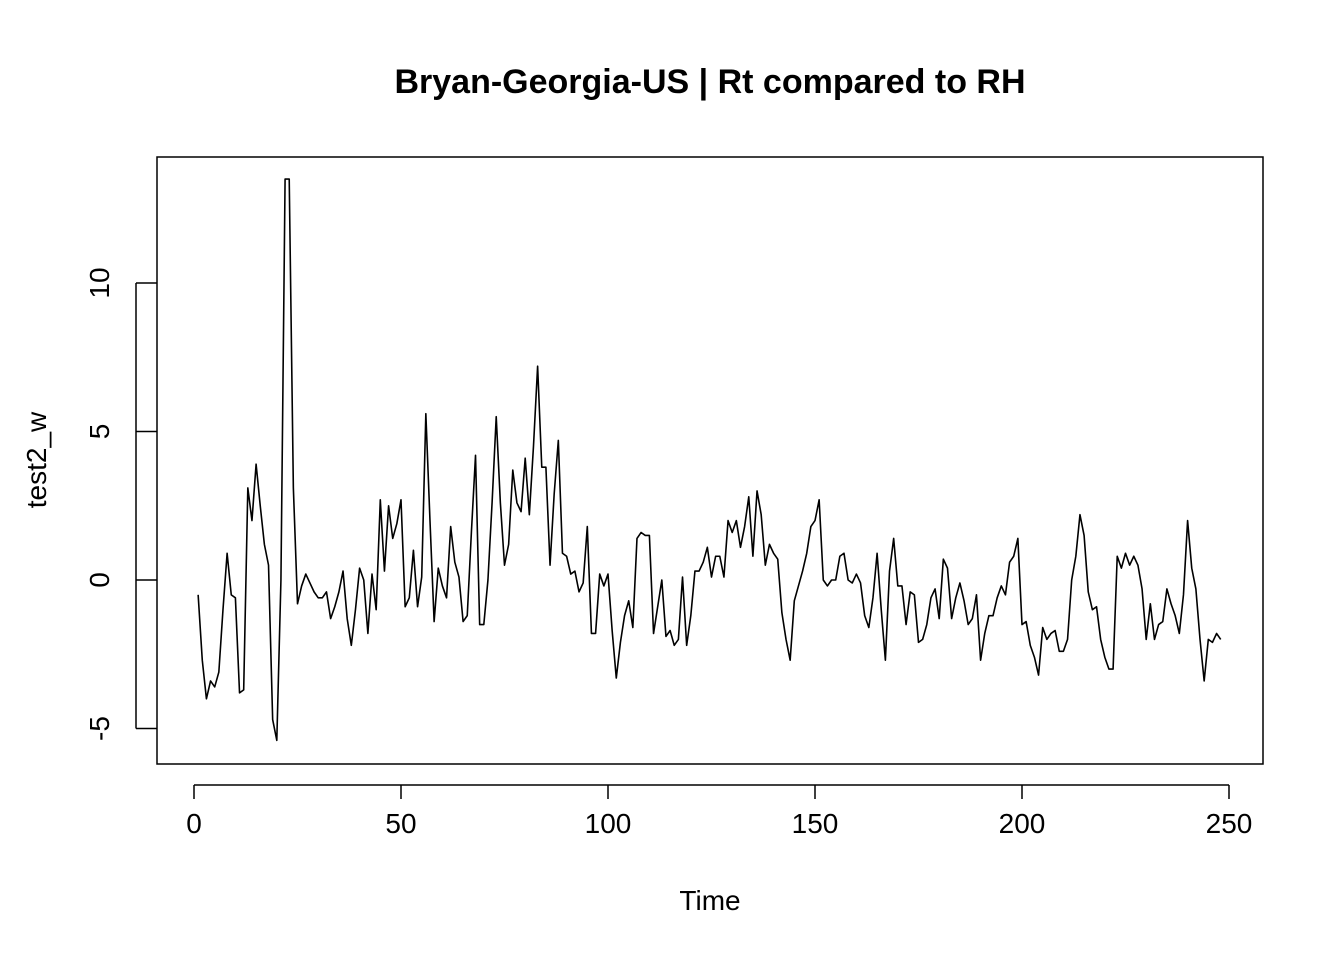 This screenshot has height=960, width=1344. What do you see at coordinates (99, 432) in the screenshot?
I see `y-tick-label: 5` at bounding box center [99, 432].